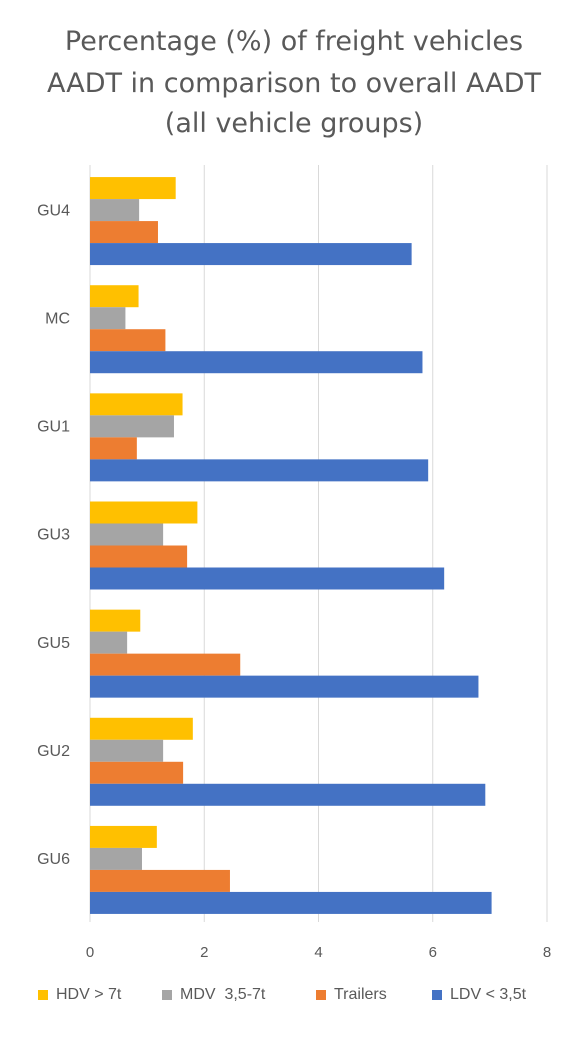 The width and height of the screenshot is (588, 1037). I want to click on legend-item-ldv: LDV < 3,5t, so click(479, 995).